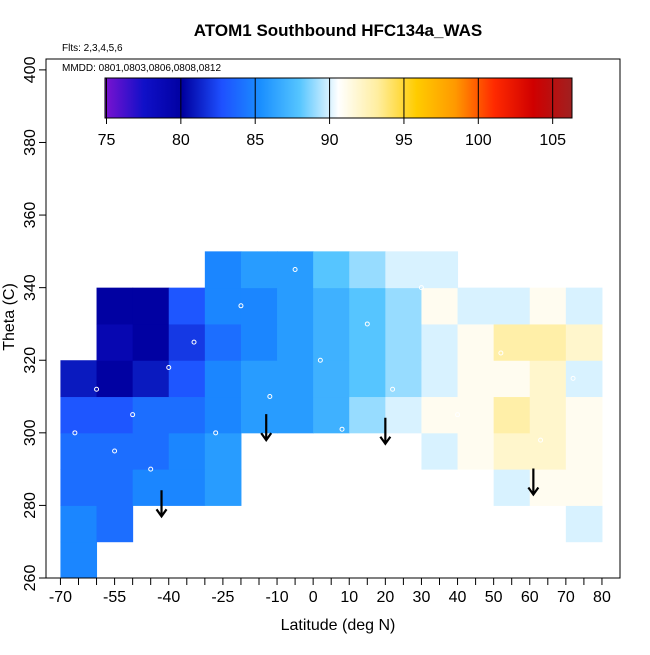 The image size is (650, 655). I want to click on colorbar-tick-label: 80, so click(181, 140).